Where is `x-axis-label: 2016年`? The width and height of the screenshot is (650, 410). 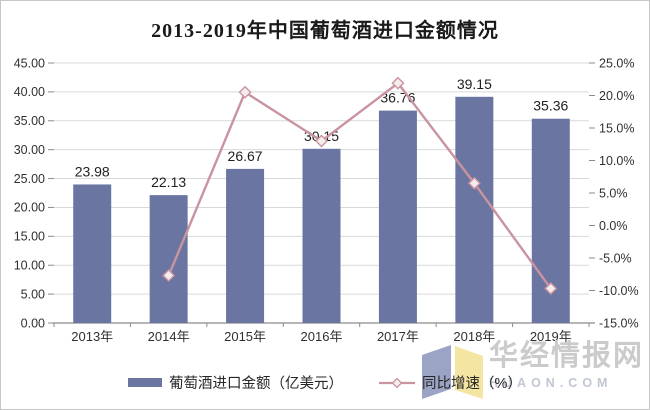
x-axis-label: 2016年 is located at coordinates (322, 336).